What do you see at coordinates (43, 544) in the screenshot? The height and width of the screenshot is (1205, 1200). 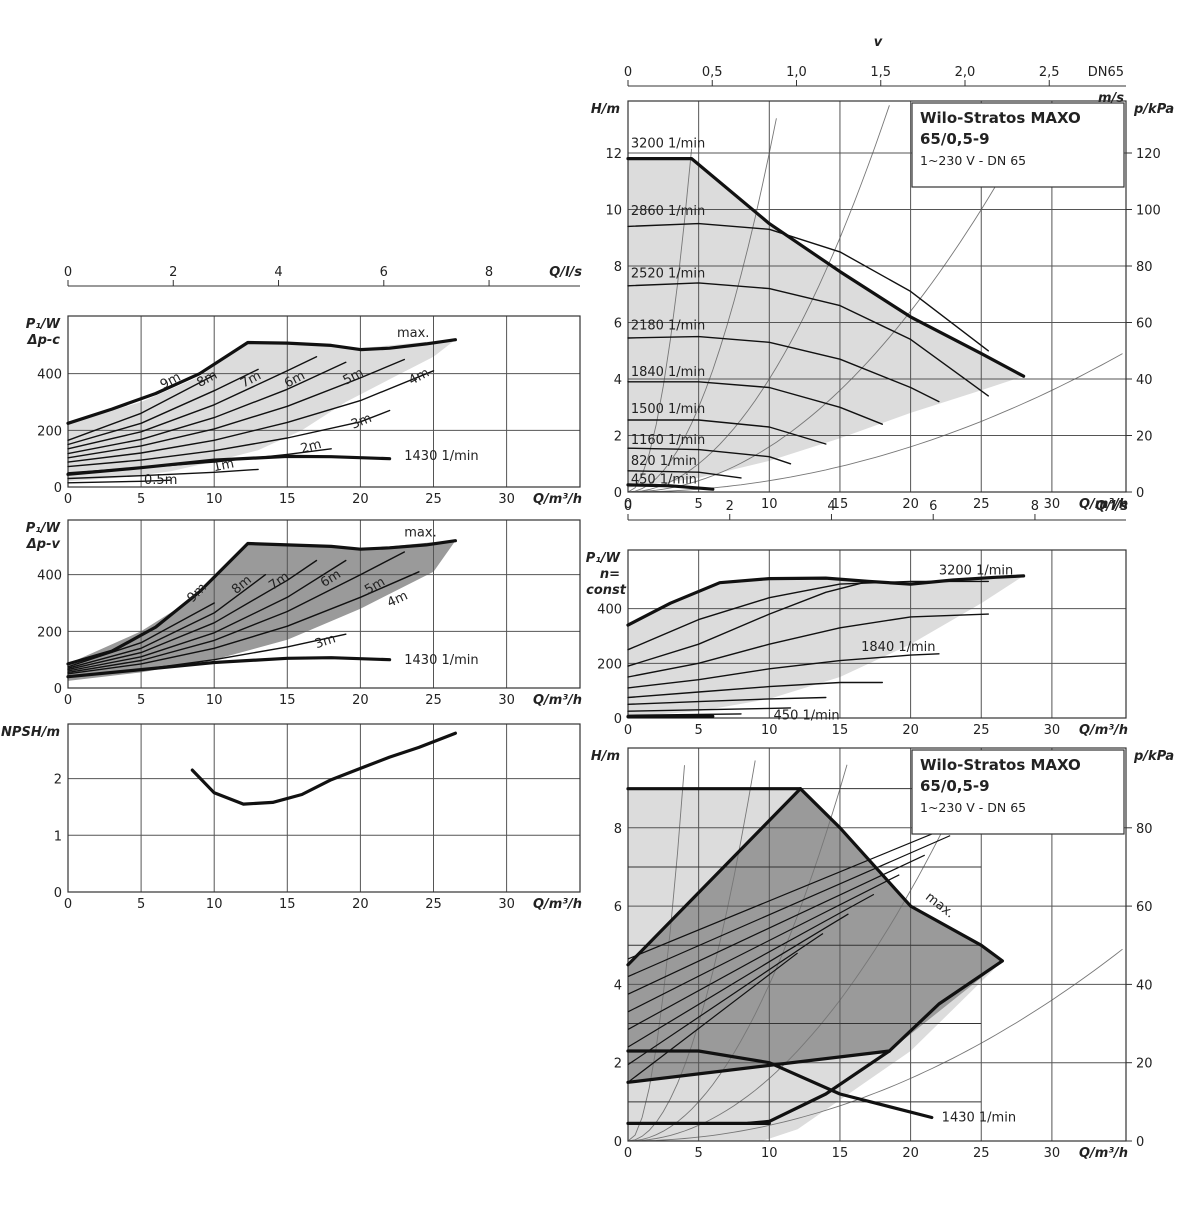 I see `y-axis-label-mode: Δp-v` at bounding box center [43, 544].